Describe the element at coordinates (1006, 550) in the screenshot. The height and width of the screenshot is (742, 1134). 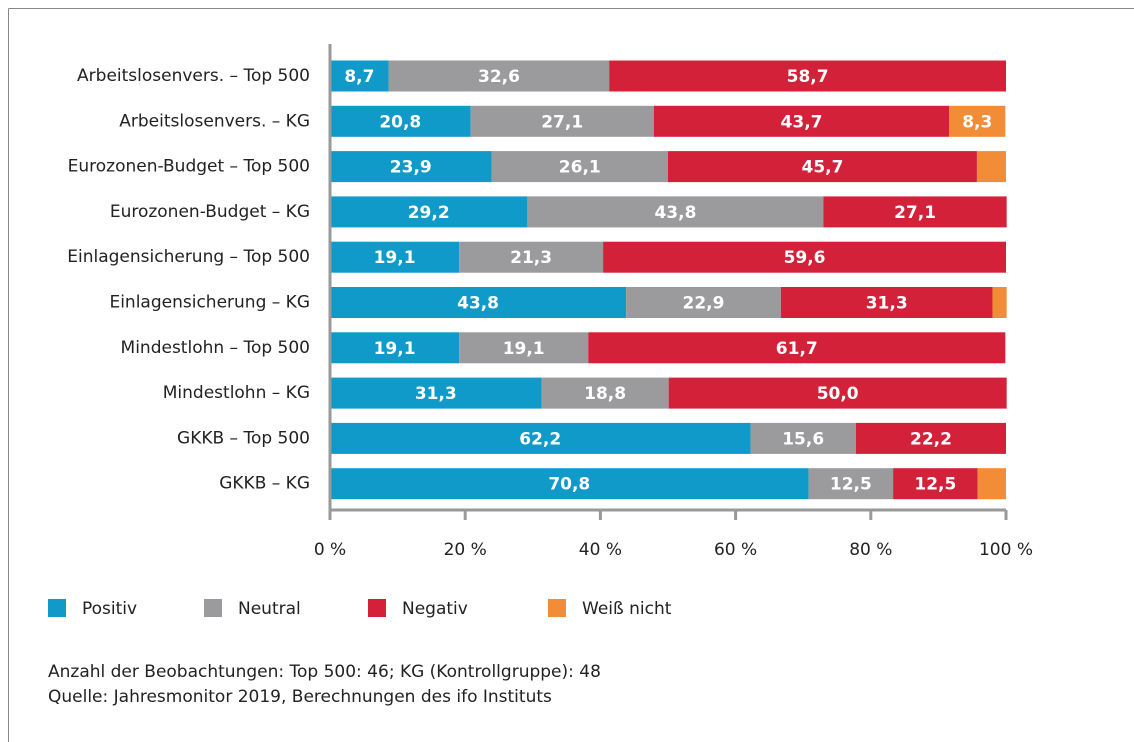
I see `x-tick-label: 100 %` at that location.